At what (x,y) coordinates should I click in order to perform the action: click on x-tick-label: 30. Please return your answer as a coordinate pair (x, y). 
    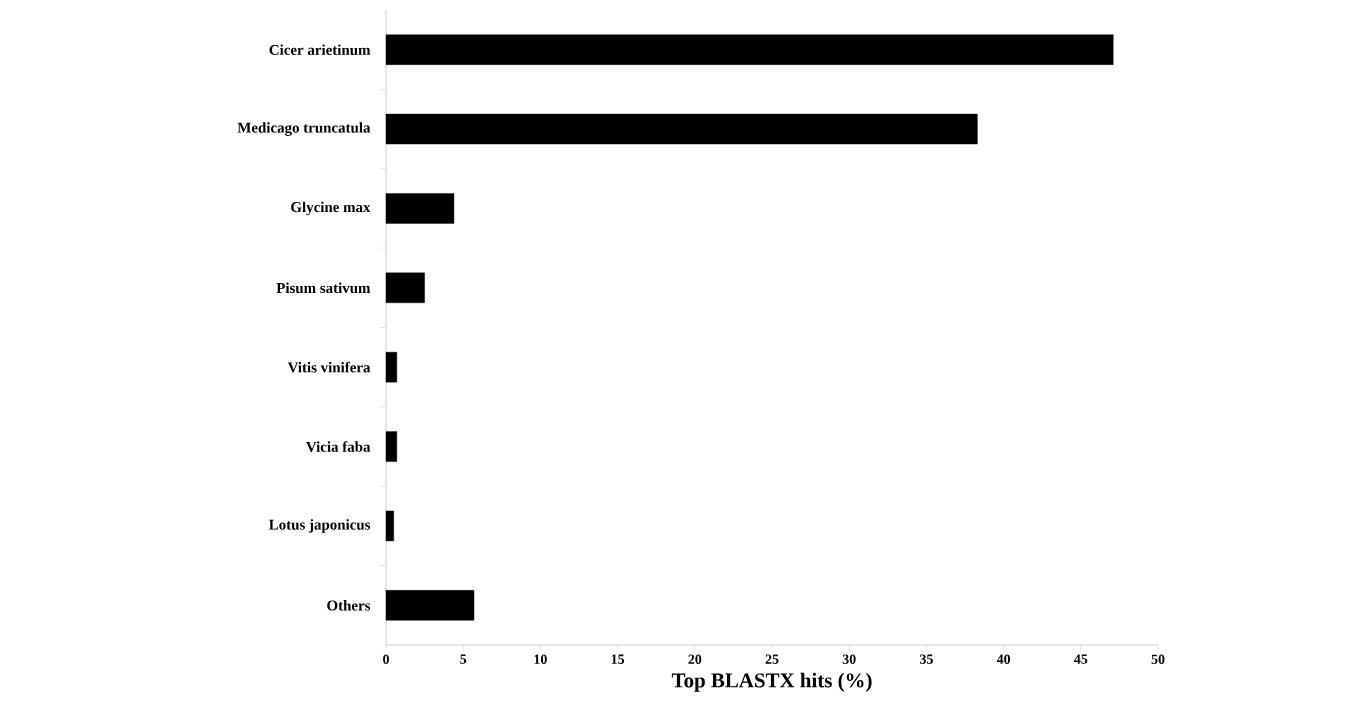
    Looking at the image, I should click on (849, 659).